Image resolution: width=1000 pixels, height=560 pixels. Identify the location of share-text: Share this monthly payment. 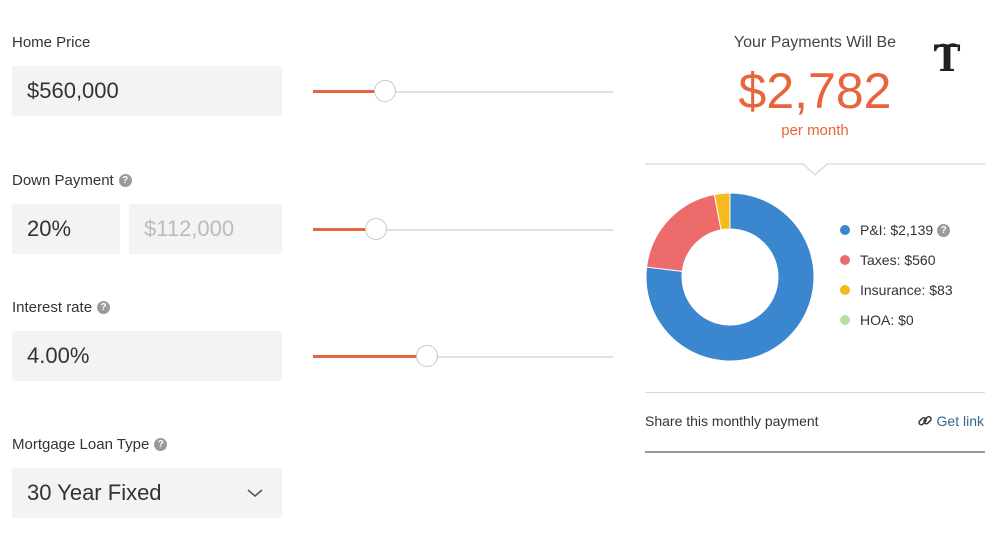
(732, 421).